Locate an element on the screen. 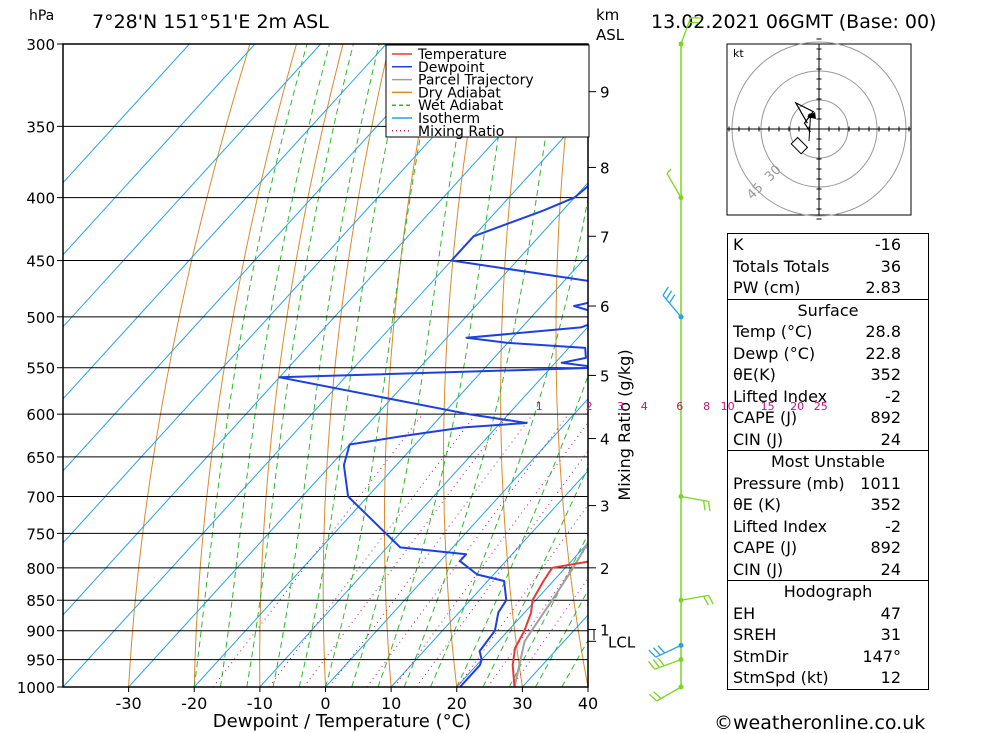  pressure-tick-label: 300 is located at coordinates (40, 45).